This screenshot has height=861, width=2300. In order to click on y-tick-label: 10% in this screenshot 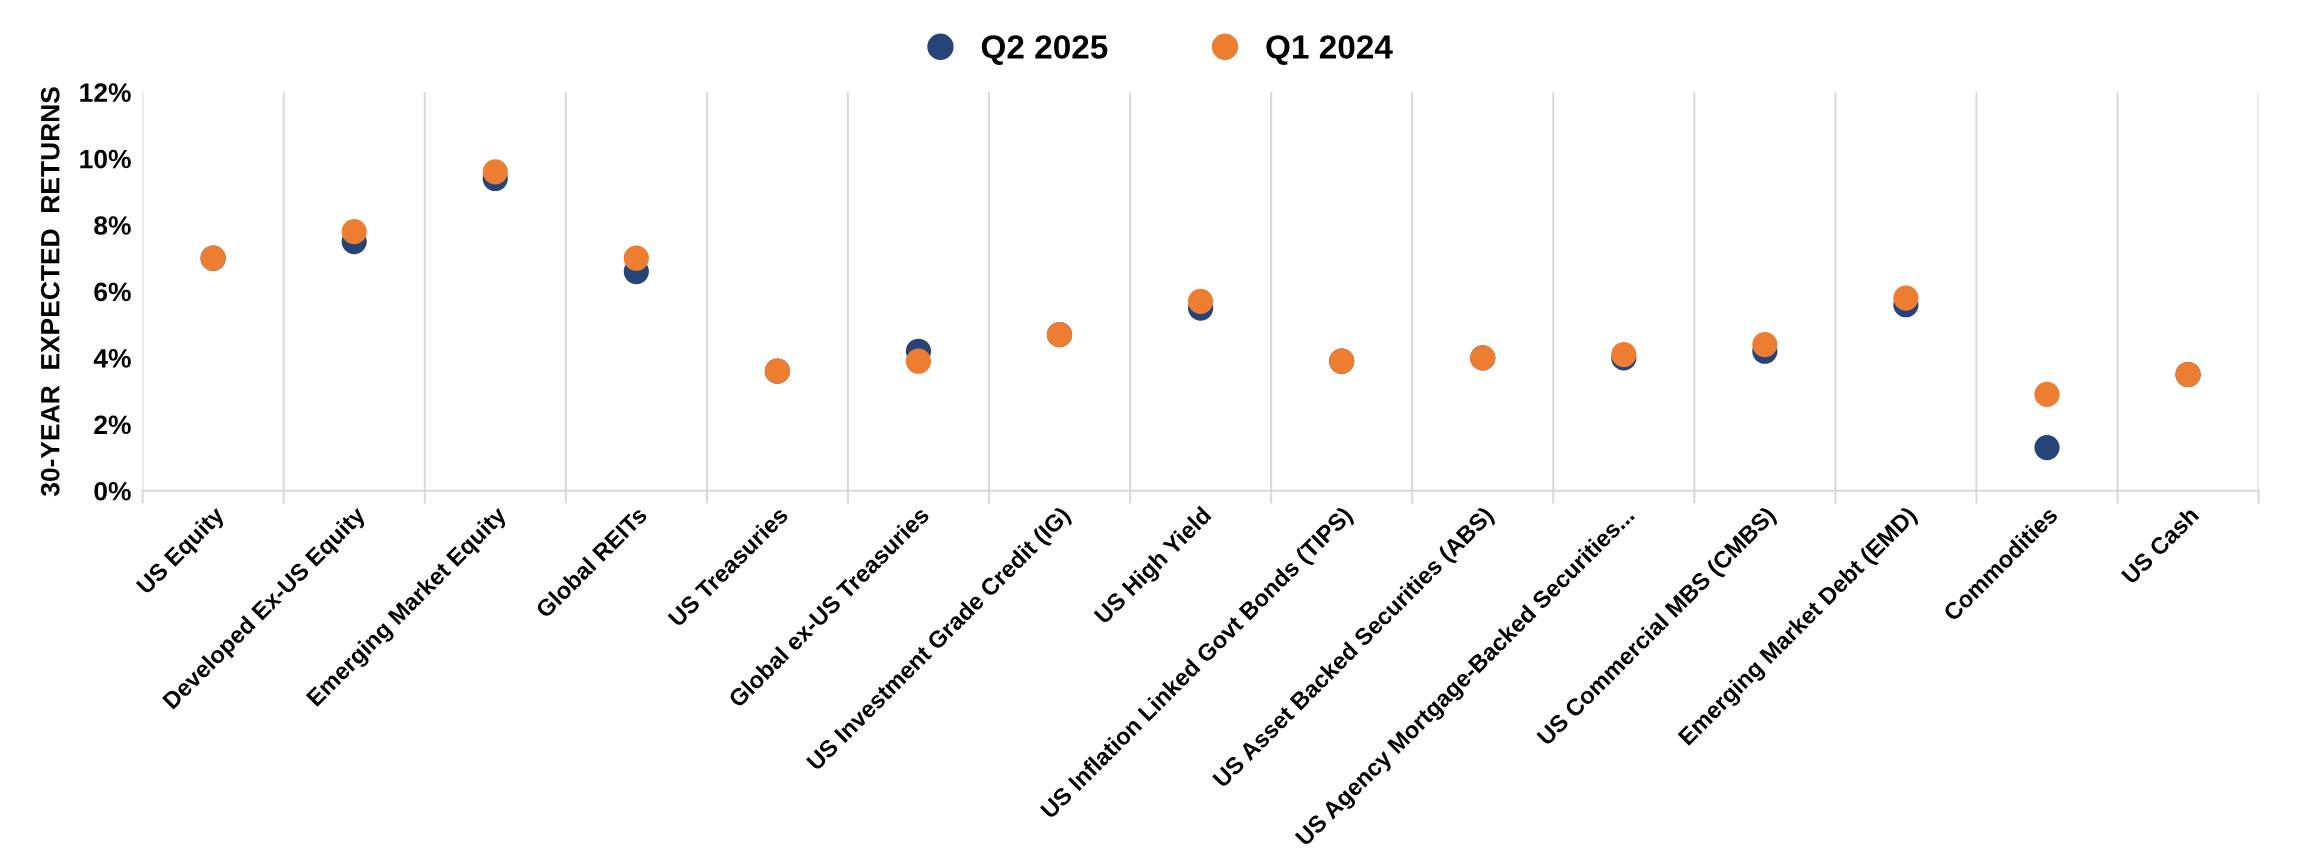, I will do `click(105, 159)`.